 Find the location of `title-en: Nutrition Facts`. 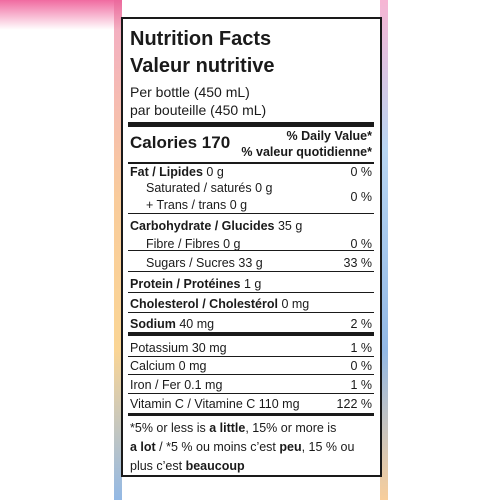

title-en: Nutrition Facts is located at coordinates (201, 39).